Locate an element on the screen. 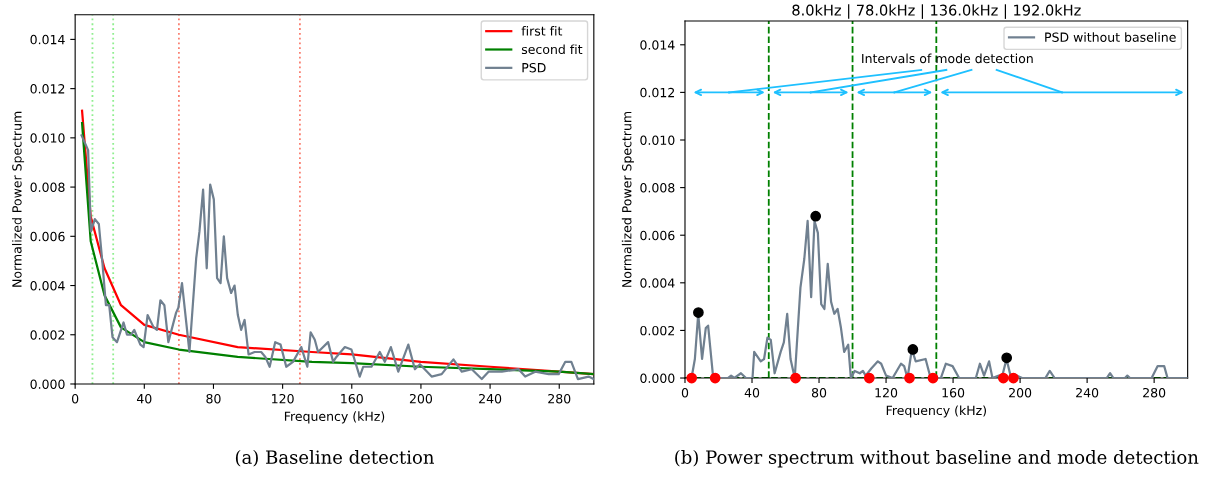 This screenshot has height=477, width=1232. legend-label: PSD without baseline is located at coordinates (1110, 37).